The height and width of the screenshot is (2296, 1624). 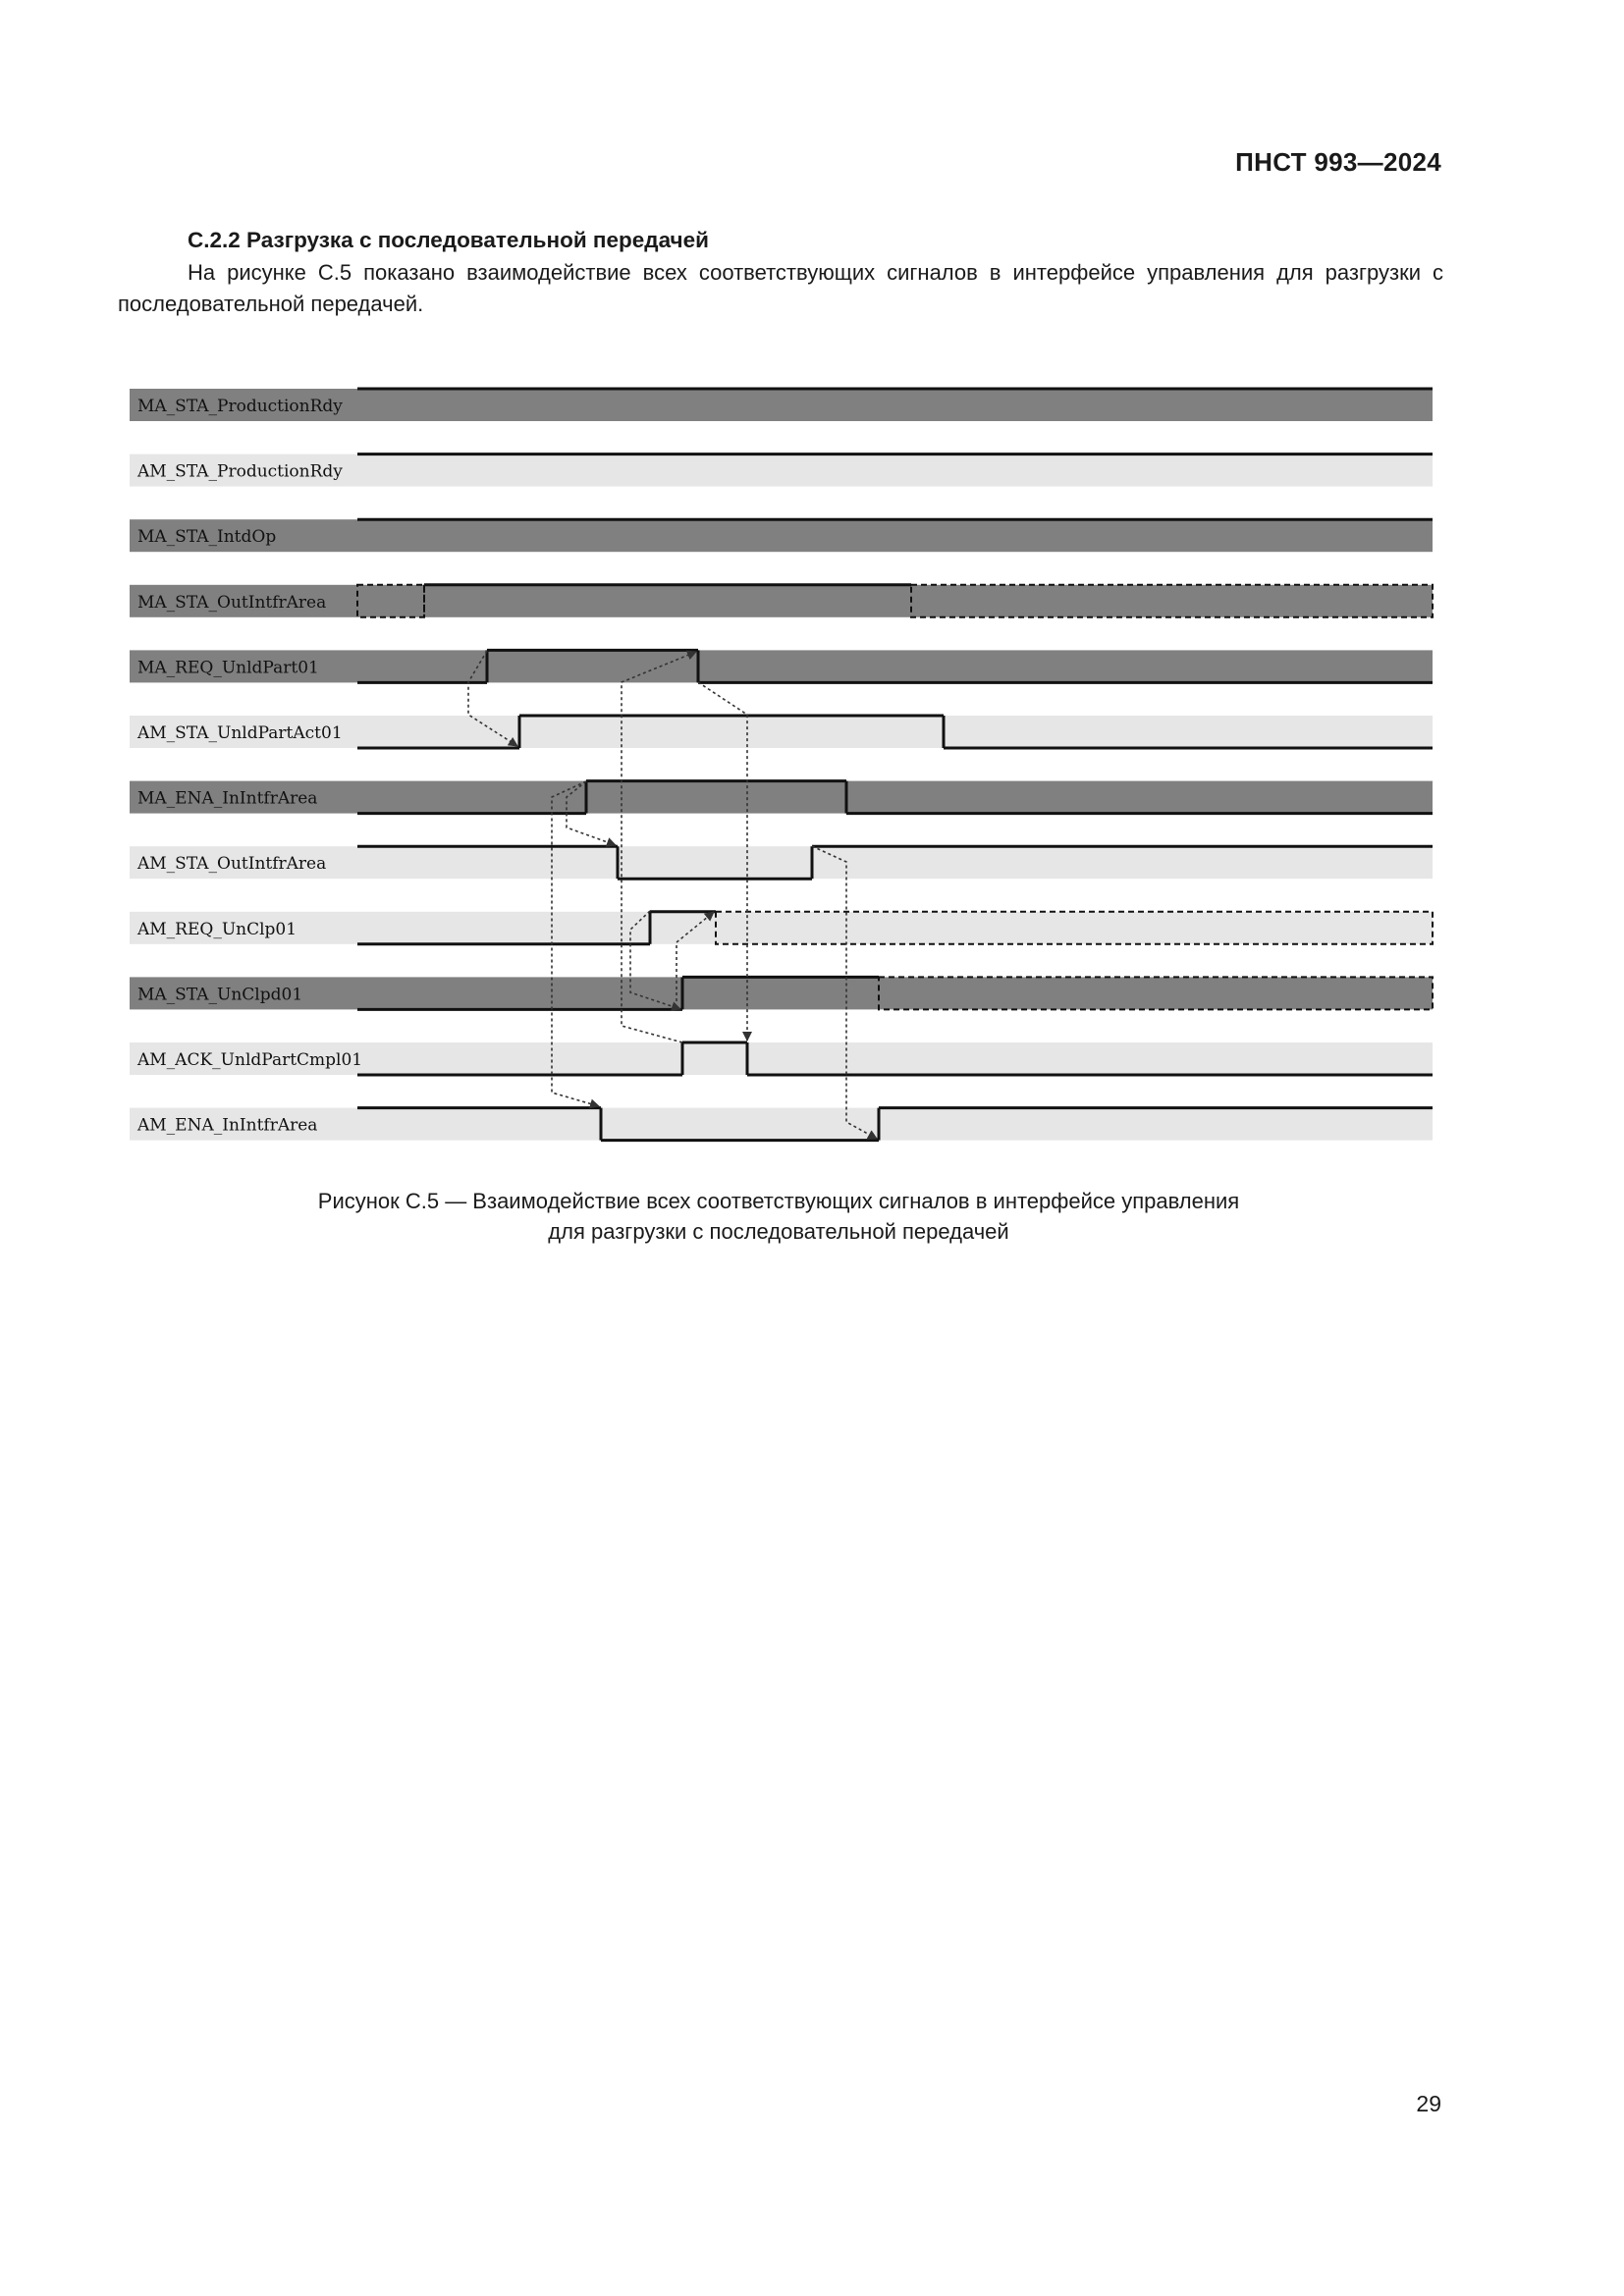 I want to click on signal-row: AM_REQ_UnClp01, so click(x=782, y=928).